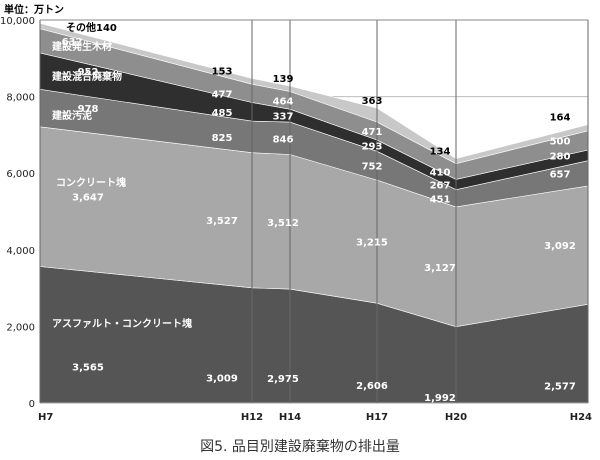  I want to click on chart-caption: 図5. 品目別建設廃棄物の排出量, so click(300, 446).